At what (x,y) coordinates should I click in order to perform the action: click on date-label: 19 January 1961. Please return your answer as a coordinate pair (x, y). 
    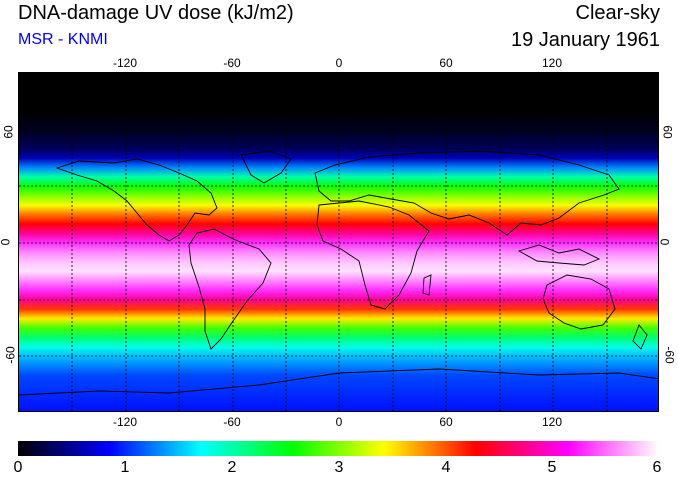
    Looking at the image, I should click on (585, 40).